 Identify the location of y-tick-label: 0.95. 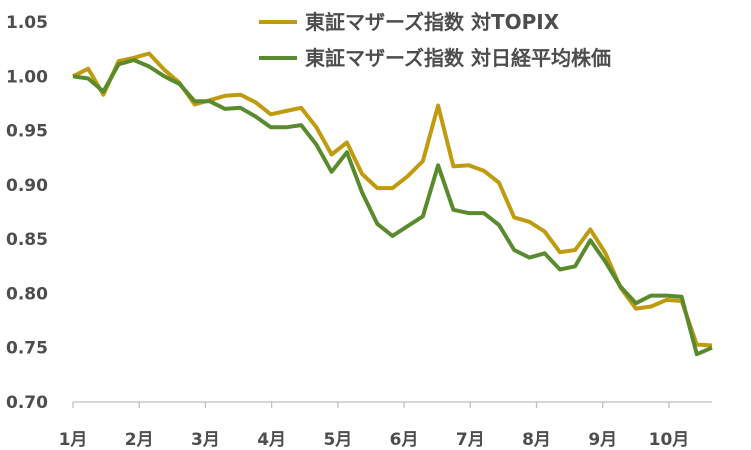
(27, 132).